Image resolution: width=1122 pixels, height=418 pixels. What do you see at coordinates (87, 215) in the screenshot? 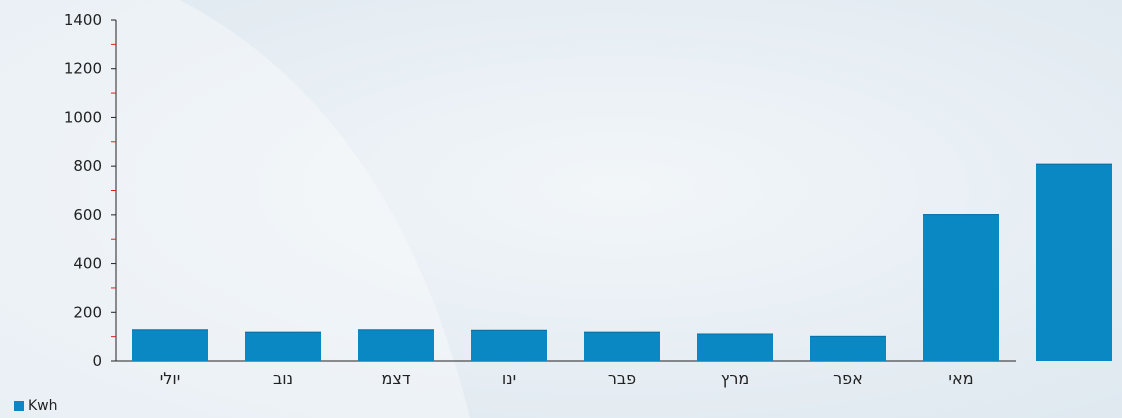
I see `y-tick-label: 600` at bounding box center [87, 215].